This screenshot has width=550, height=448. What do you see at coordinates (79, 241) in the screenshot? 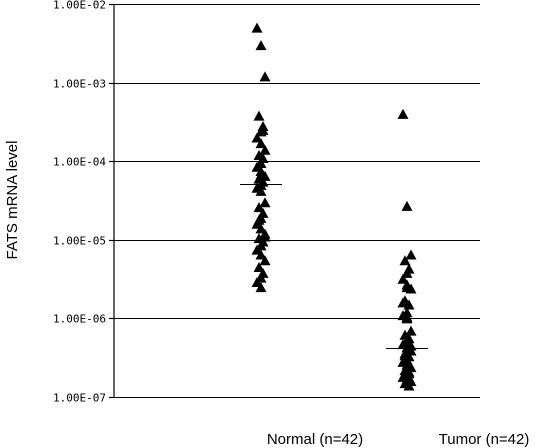
I see `y-tick-label: 1.00E-05` at bounding box center [79, 241].